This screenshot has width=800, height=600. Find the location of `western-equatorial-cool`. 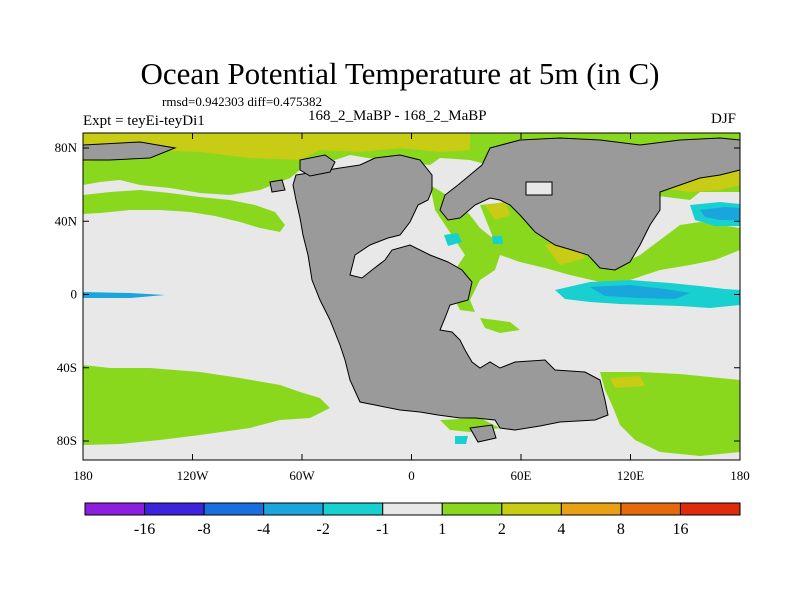

western-equatorial-cool is located at coordinates (124, 295).